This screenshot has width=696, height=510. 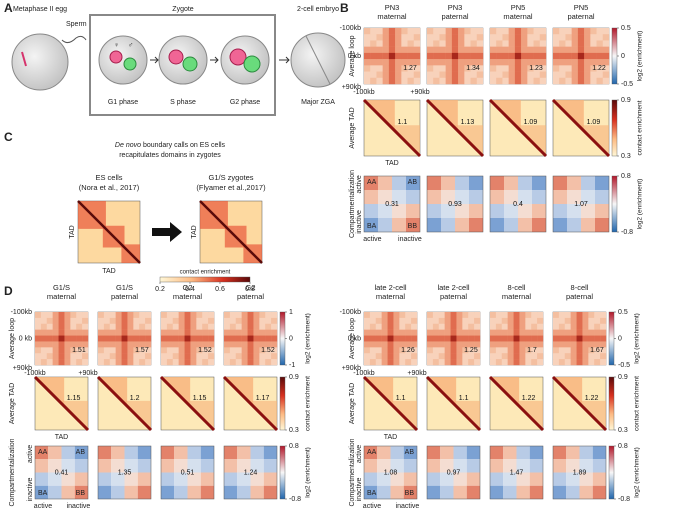 What do you see at coordinates (410, 452) in the screenshot?
I see `corner-label: AB` at bounding box center [410, 452].